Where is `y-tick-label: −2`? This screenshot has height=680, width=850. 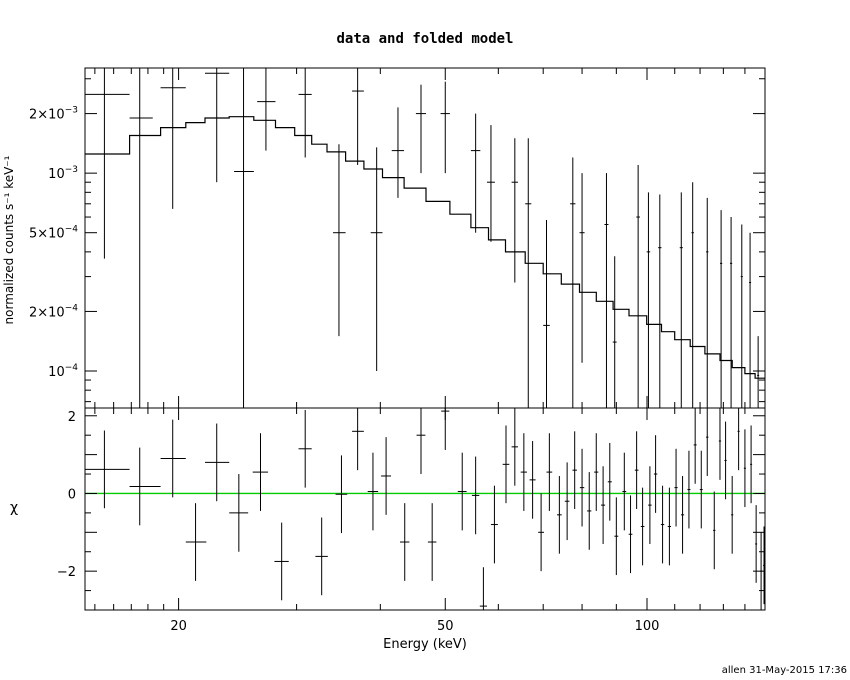
y-tick-label: −2 is located at coordinates (66, 572).